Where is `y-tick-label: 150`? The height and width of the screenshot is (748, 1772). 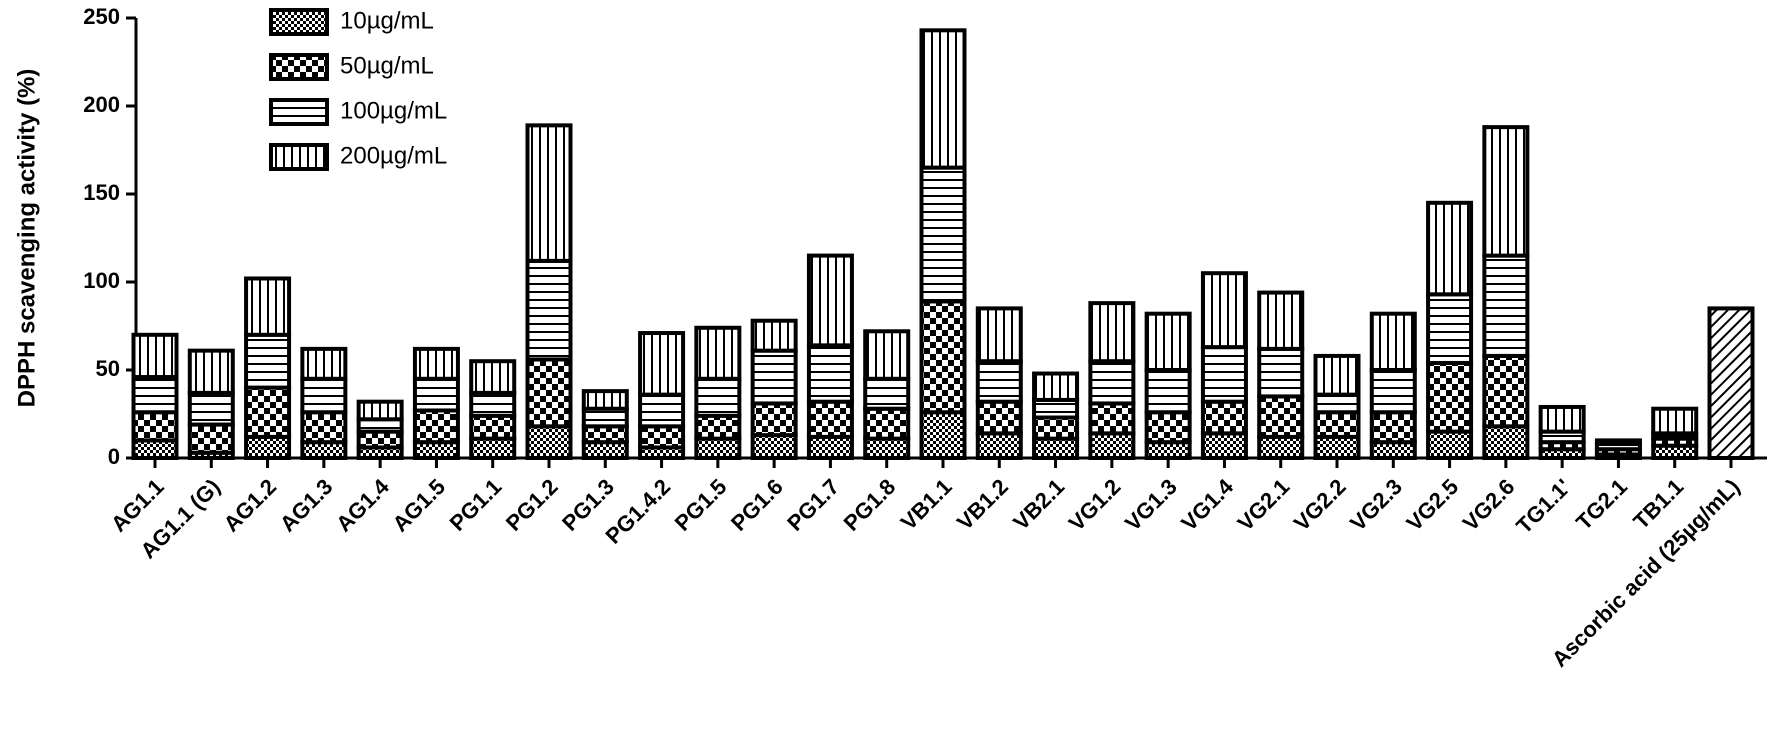 y-tick-label: 150 is located at coordinates (101, 192).